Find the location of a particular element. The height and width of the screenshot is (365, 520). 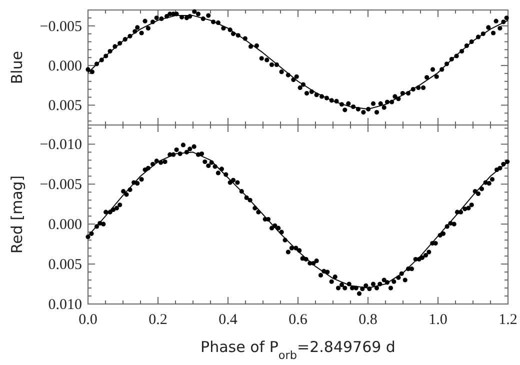

x-tick-label: 0.6 is located at coordinates (298, 320).